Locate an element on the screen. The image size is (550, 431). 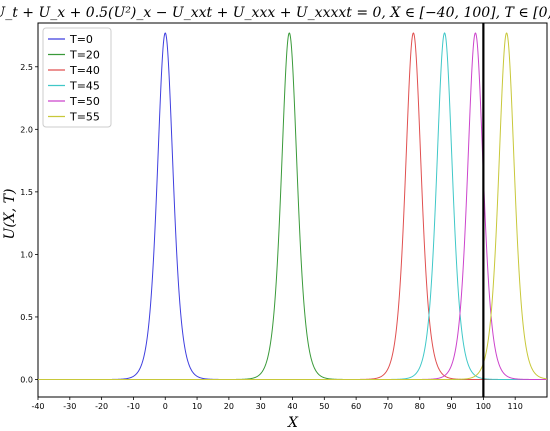
x-tick-label: 0 is located at coordinates (165, 406).